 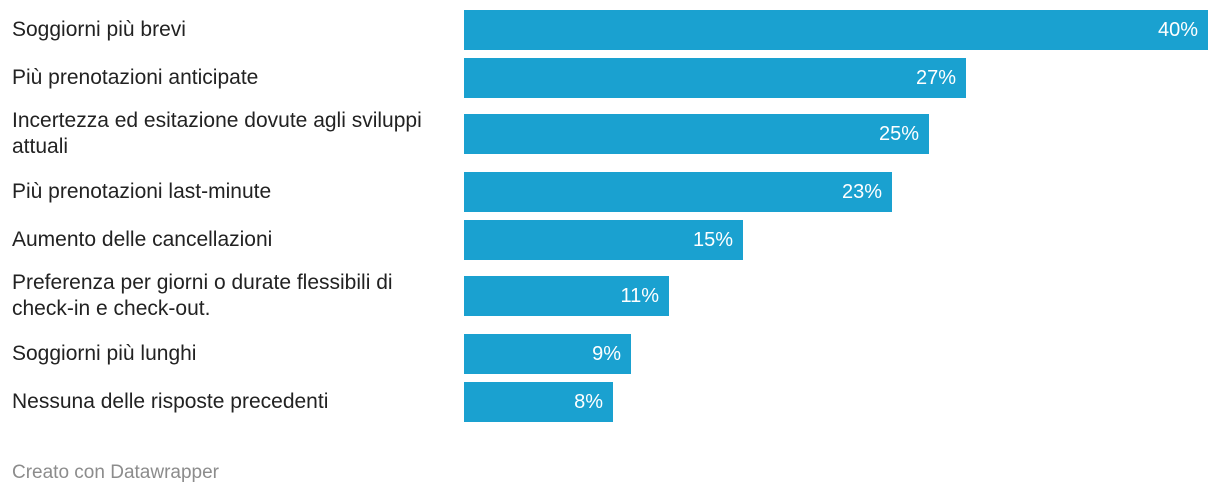 What do you see at coordinates (170, 401) in the screenshot?
I see `category-label: Nessuna delle risposte precedenti` at bounding box center [170, 401].